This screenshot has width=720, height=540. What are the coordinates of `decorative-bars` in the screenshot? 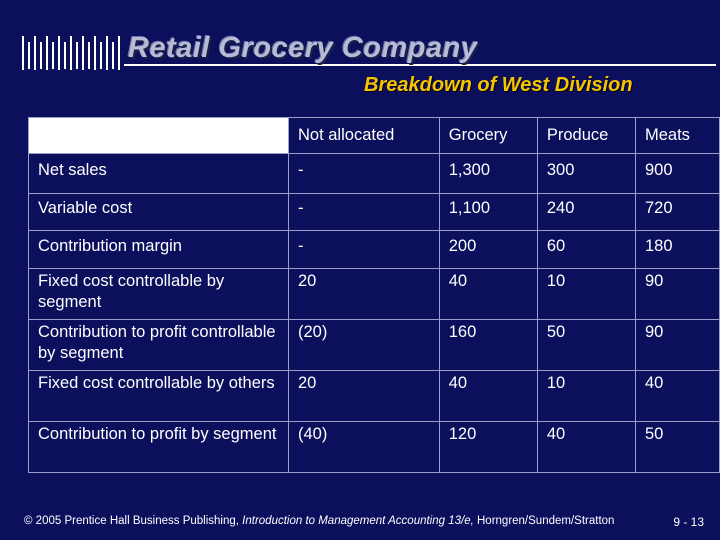 It's located at (72, 53).